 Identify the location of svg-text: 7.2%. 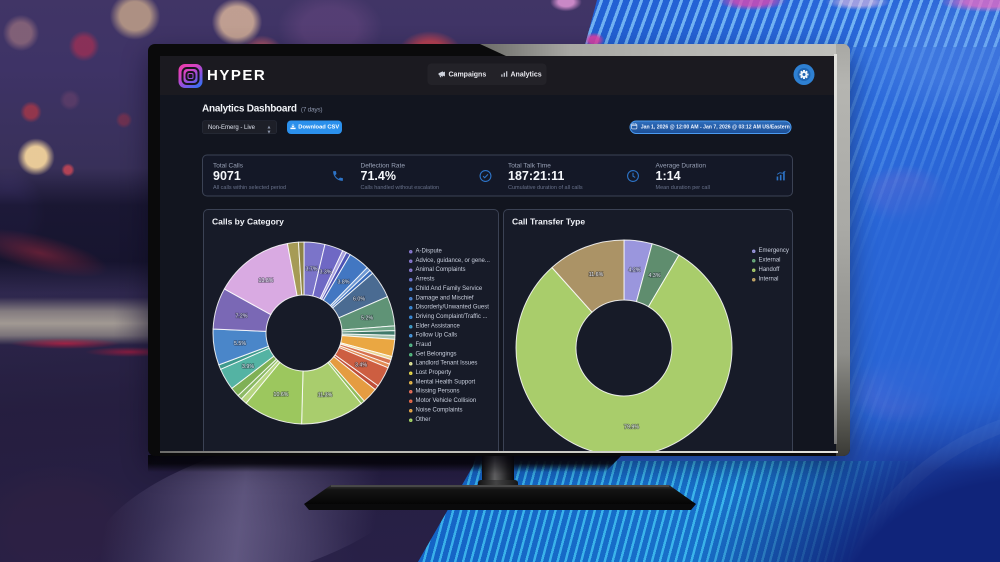
(242, 317).